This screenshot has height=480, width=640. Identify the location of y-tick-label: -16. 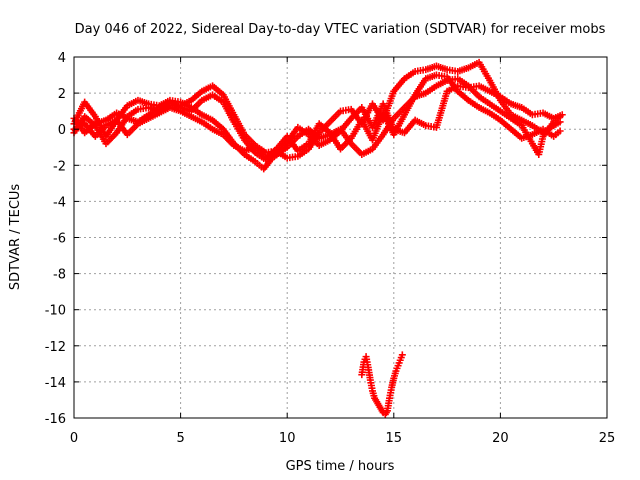
(55, 419).